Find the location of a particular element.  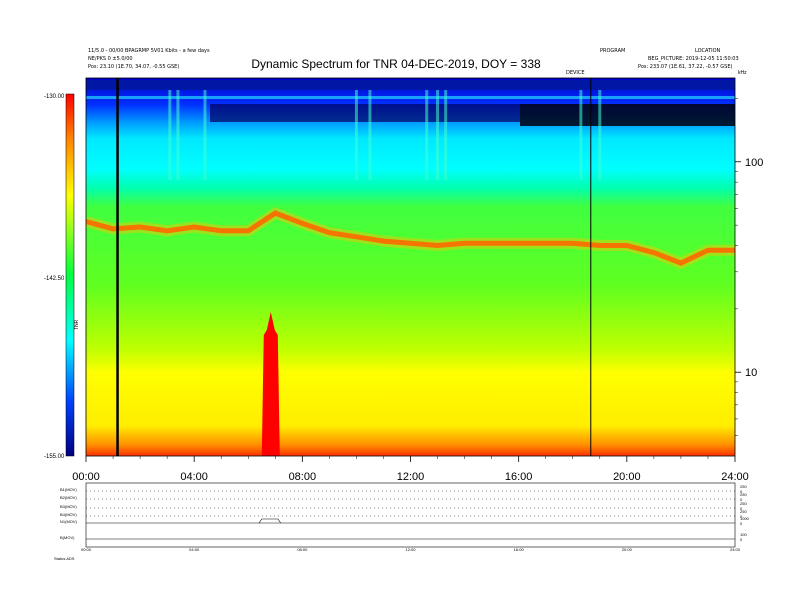

marker-label: DEVICE is located at coordinates (575, 73).